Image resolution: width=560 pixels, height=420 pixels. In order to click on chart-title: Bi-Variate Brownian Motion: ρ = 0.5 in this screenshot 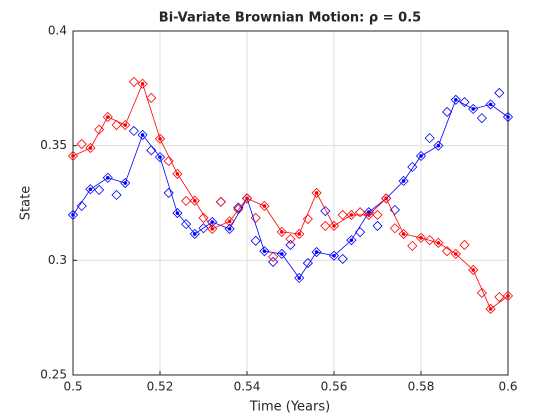, I will do `click(290, 18)`.